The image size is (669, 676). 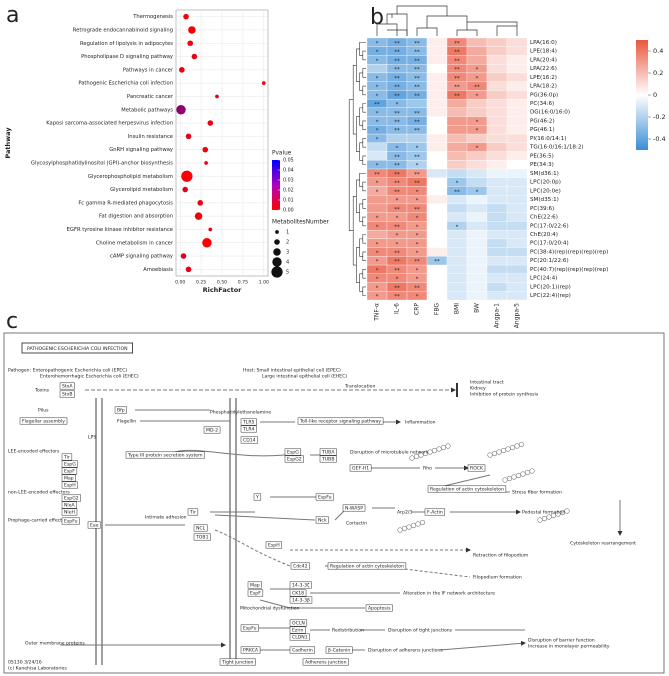 What do you see at coordinates (250, 629) in the screenshot?
I see `gene-label: EspFu` at bounding box center [250, 629].